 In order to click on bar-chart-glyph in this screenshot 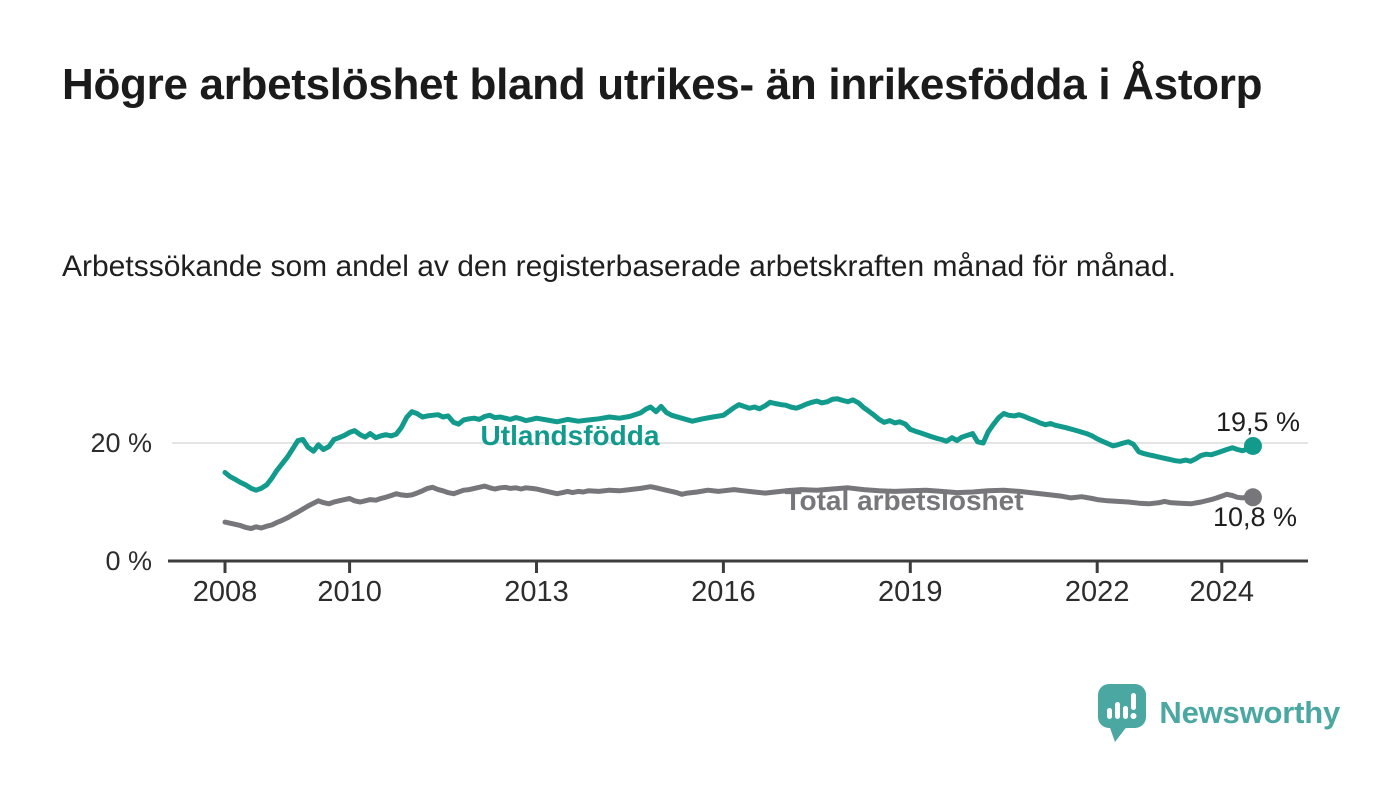, I will do `click(1118, 710)`.